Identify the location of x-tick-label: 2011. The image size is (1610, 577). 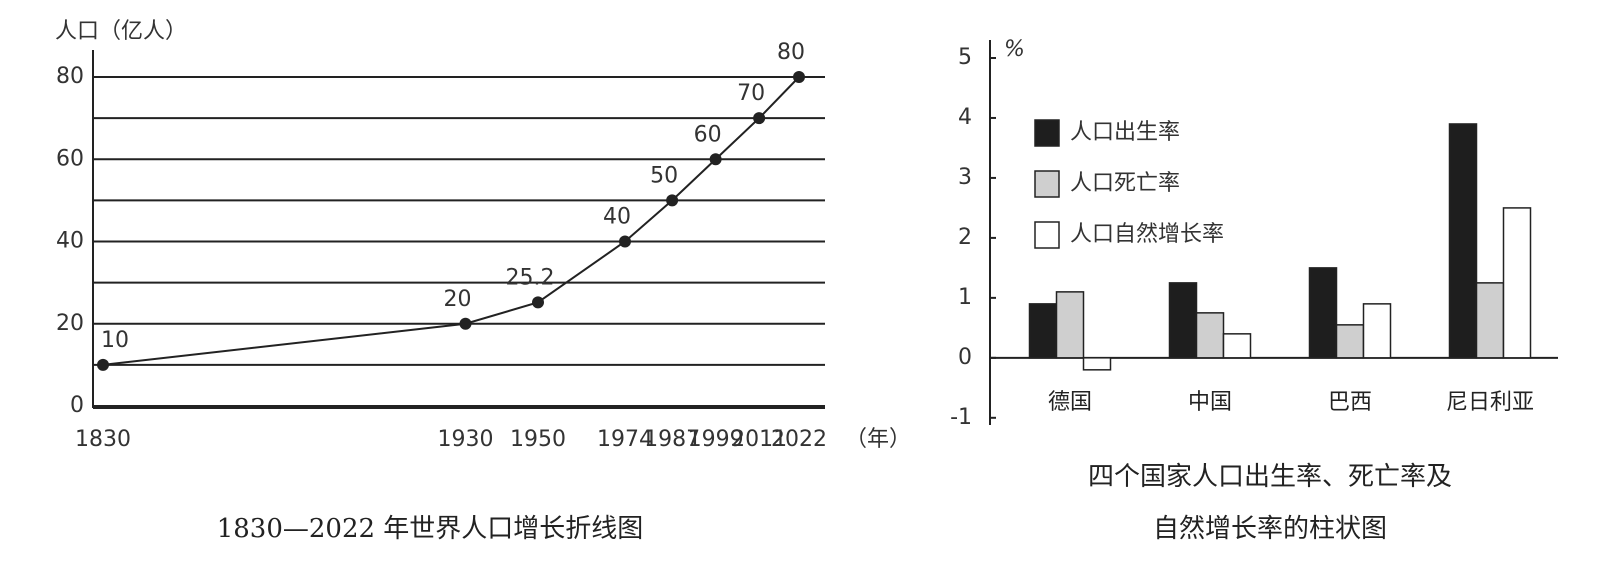
(759, 439).